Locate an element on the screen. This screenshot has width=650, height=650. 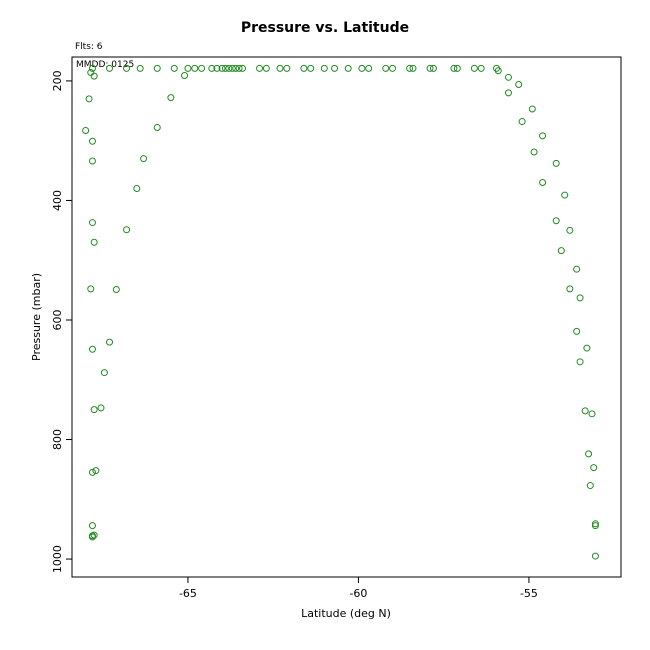
x-tick-label: -60 is located at coordinates (358, 593).